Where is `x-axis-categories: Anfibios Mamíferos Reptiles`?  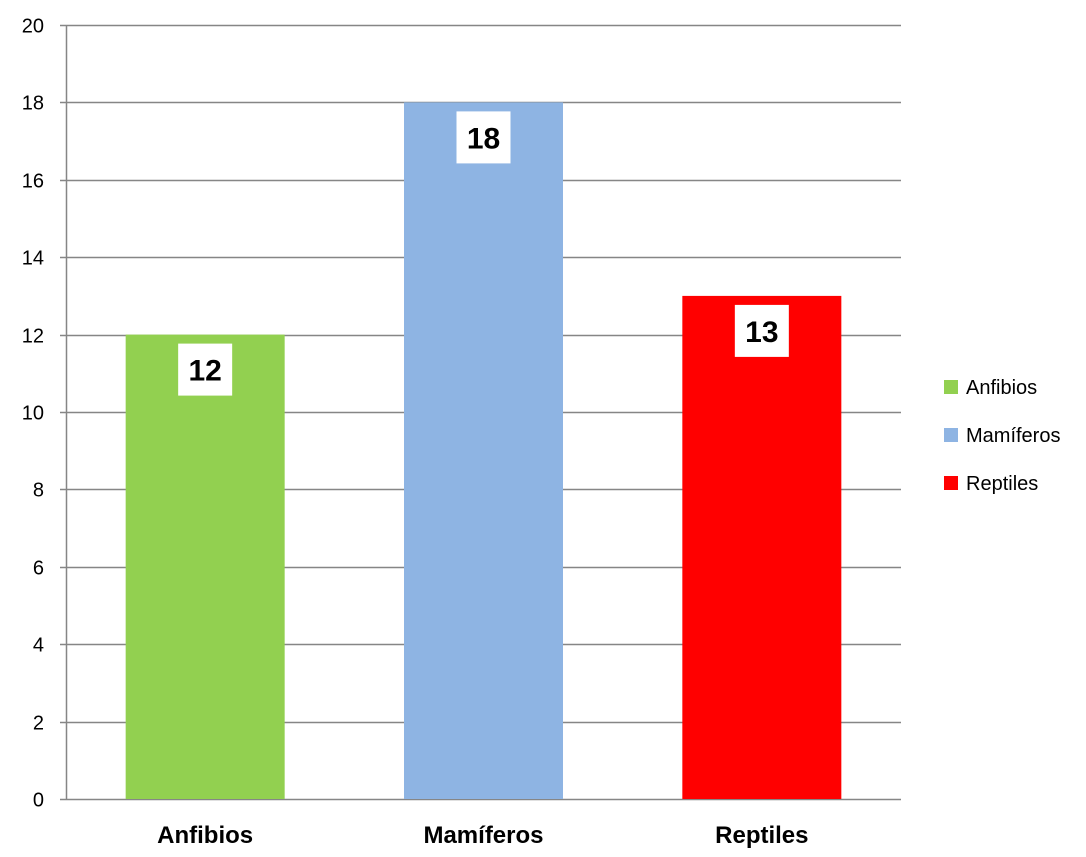
x-axis-categories: Anfibios Mamíferos Reptiles is located at coordinates (482, 835).